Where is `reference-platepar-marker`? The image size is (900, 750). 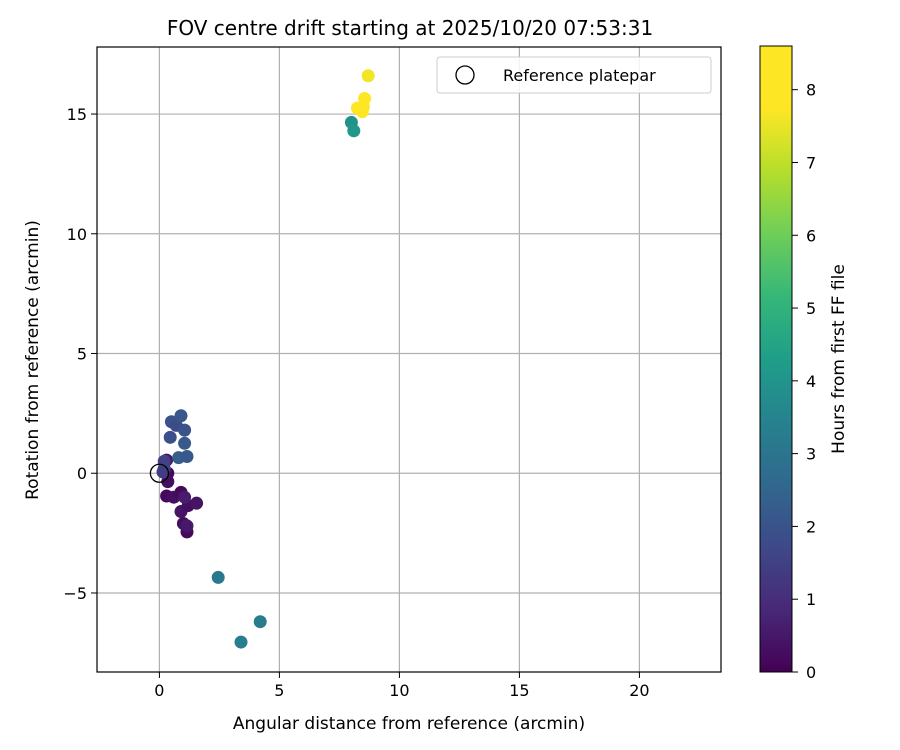
reference-platepar-marker is located at coordinates (159, 473).